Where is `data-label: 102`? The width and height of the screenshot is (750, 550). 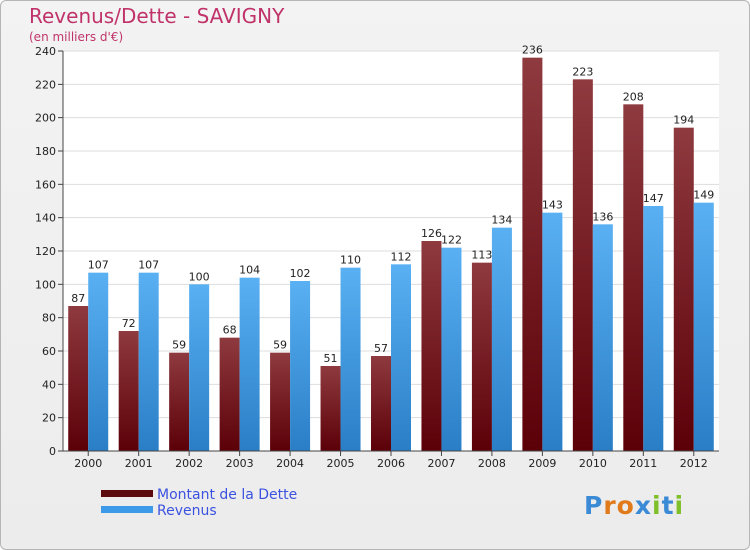
data-label: 102 is located at coordinates (300, 273).